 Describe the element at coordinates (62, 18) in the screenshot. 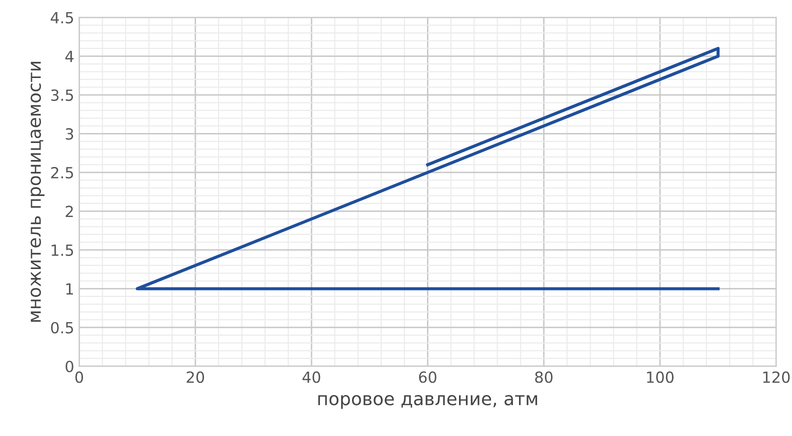

I see `y-tick-label: 4.5` at that location.